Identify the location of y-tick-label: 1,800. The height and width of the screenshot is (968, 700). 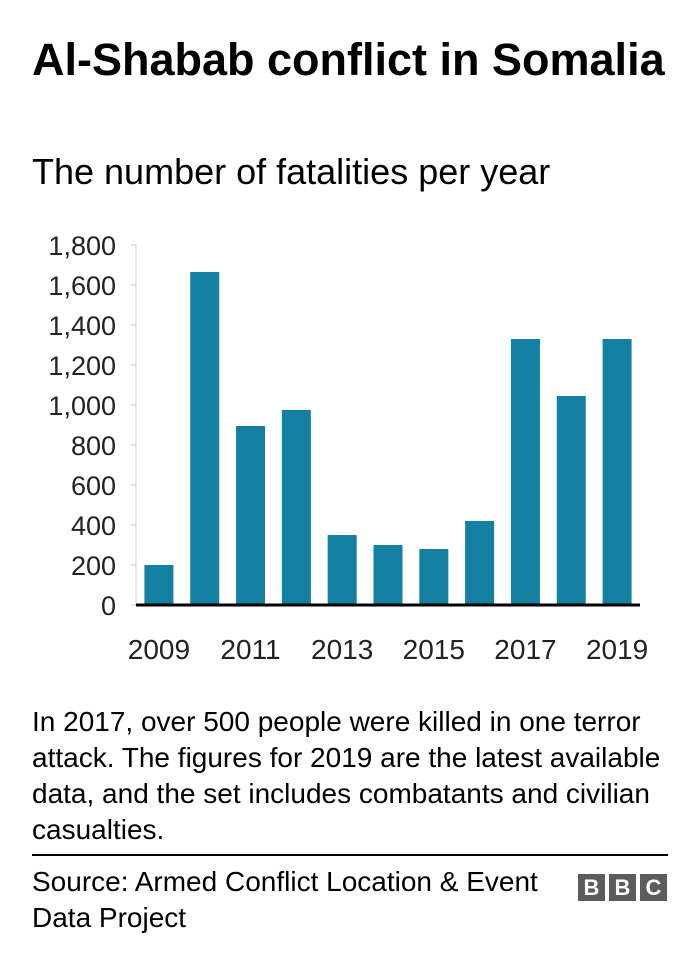
(82, 246).